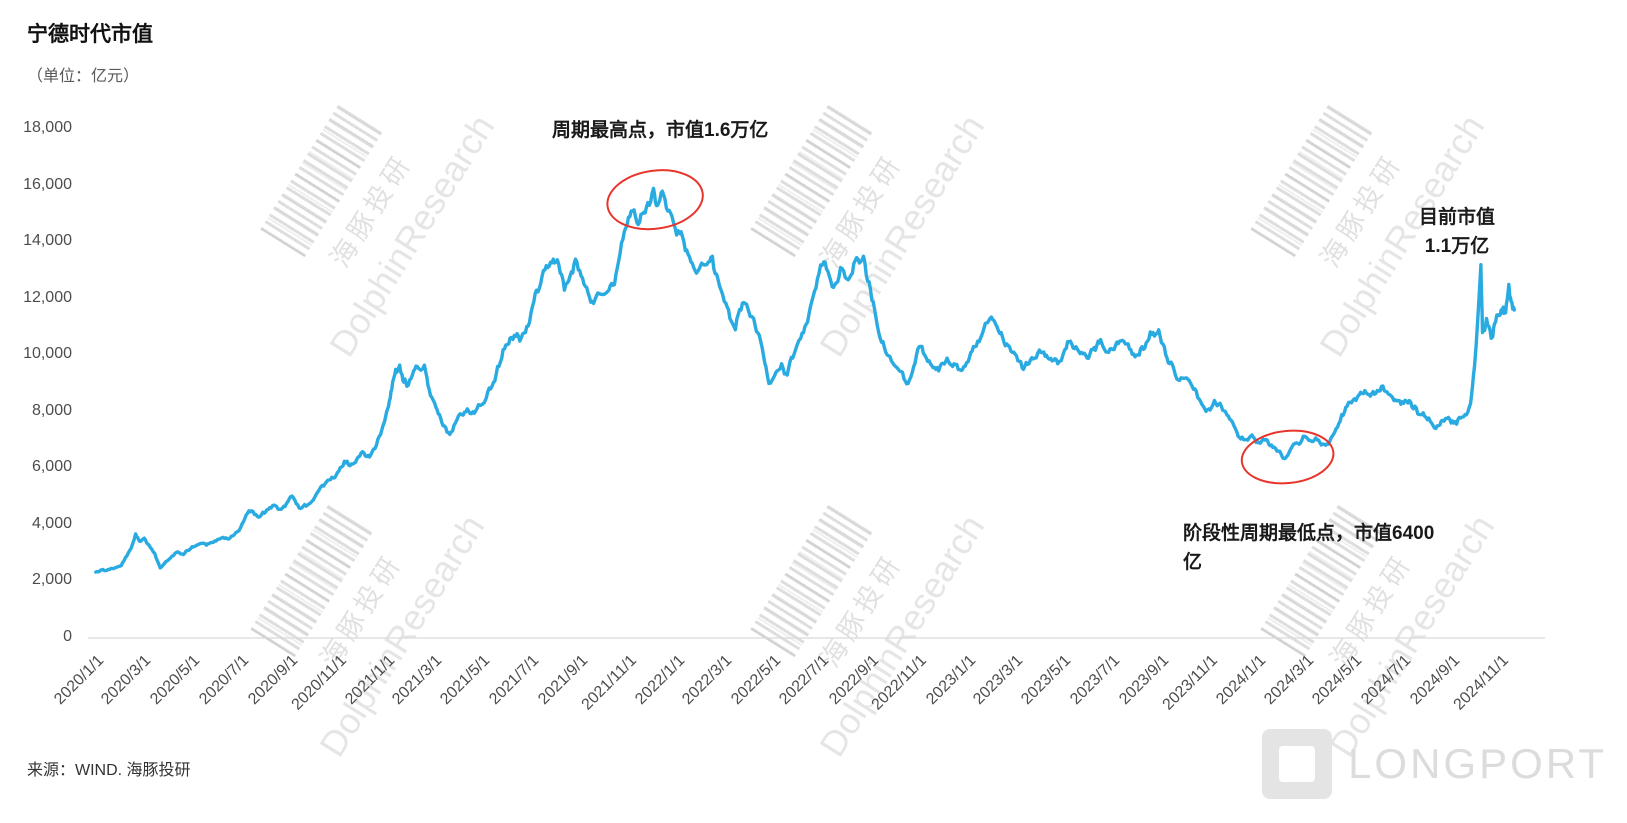  I want to click on y-axis-label: 0, so click(67, 636).